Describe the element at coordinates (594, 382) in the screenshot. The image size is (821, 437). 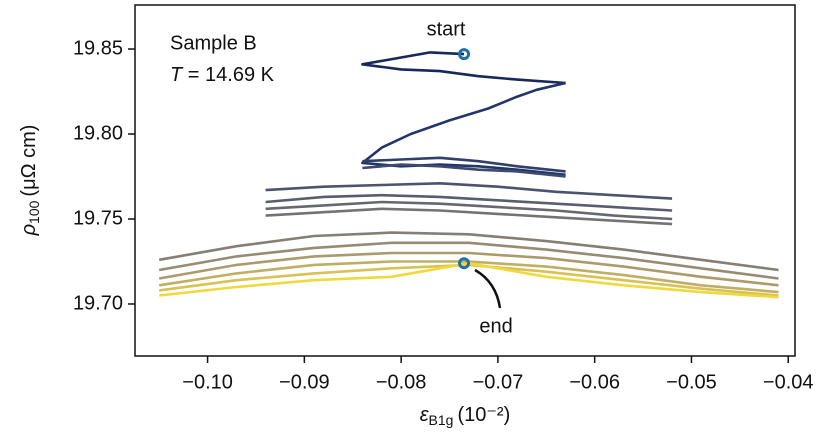
I see `x-tick-label: −0.06` at that location.